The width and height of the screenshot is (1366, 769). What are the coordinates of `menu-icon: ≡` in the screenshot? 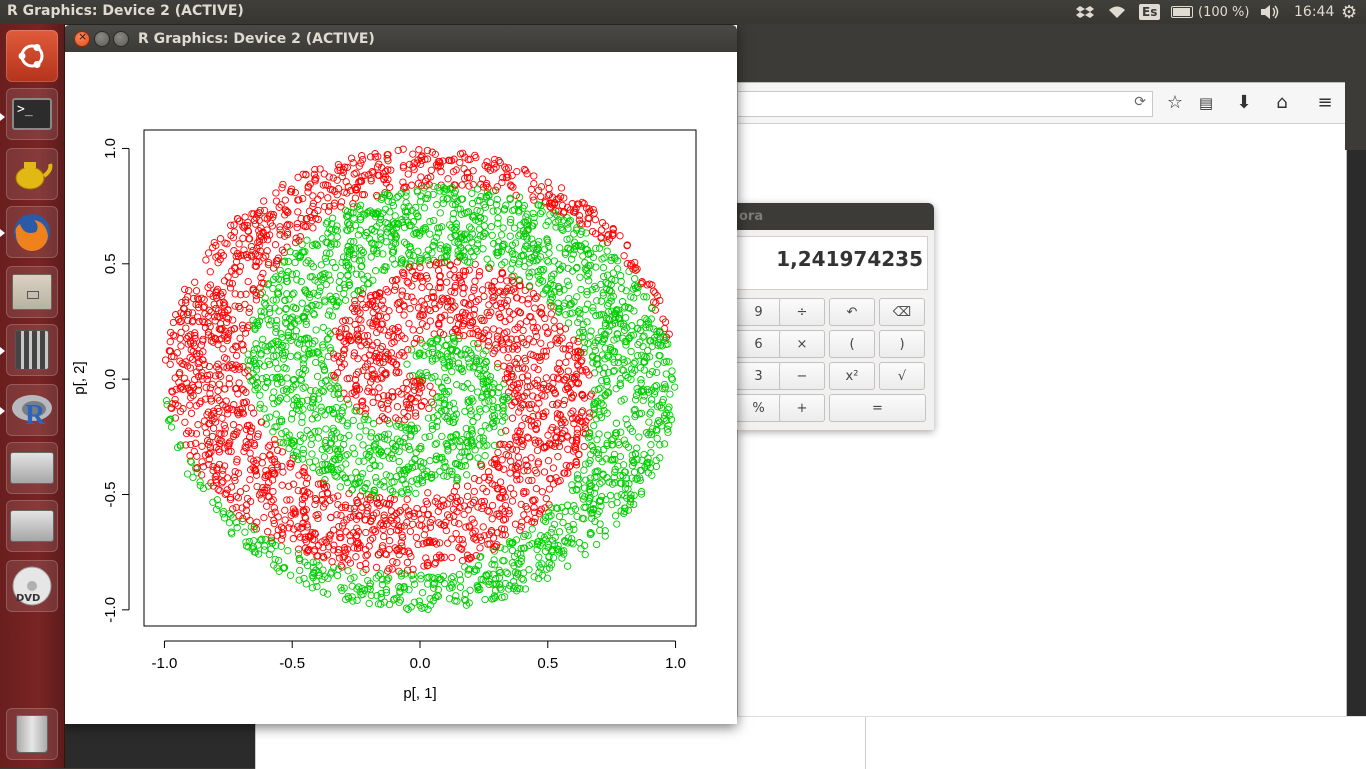 It's located at (1325, 102).